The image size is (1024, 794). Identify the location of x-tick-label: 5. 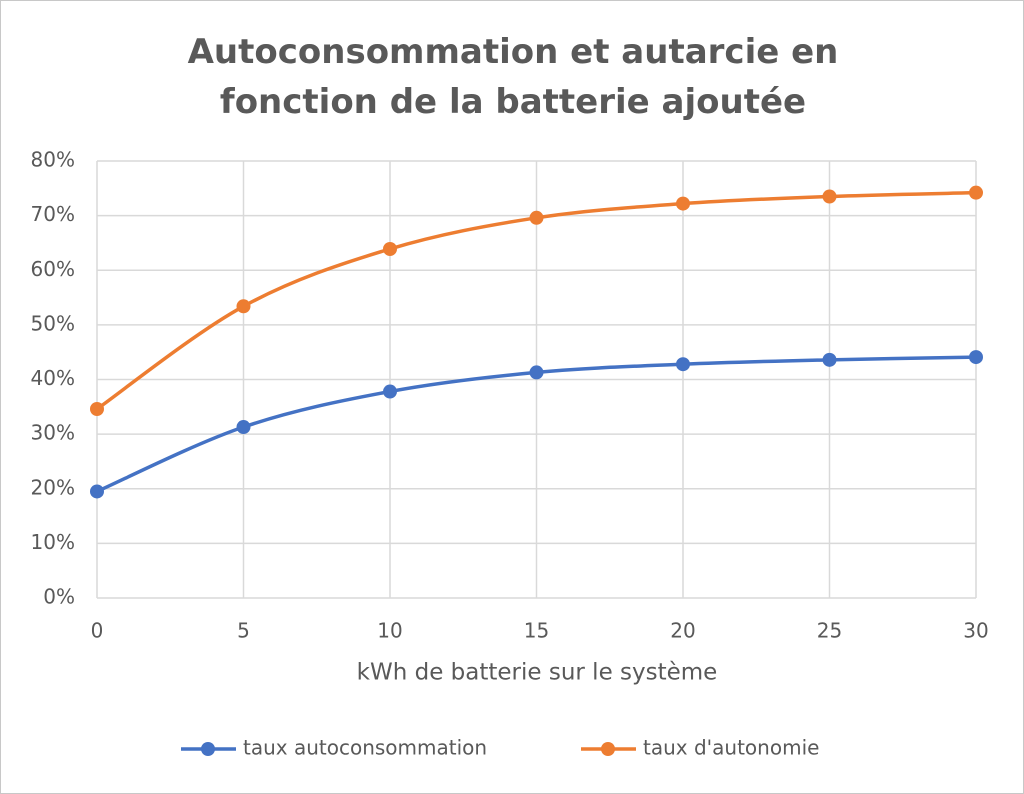
(243, 631).